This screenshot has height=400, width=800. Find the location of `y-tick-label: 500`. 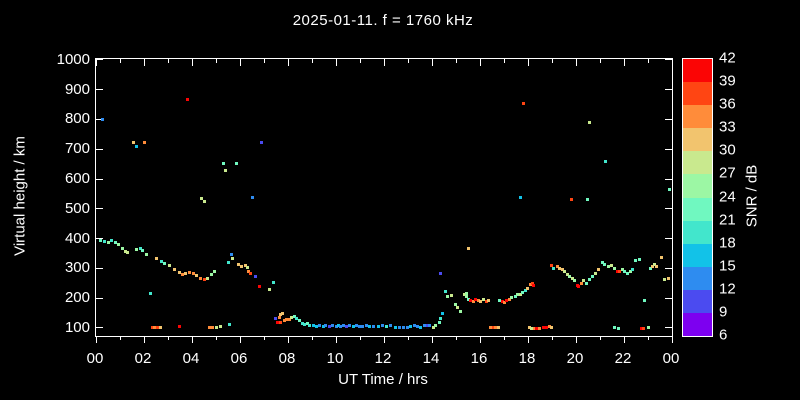

y-tick-label: 500 is located at coordinates (77, 208).